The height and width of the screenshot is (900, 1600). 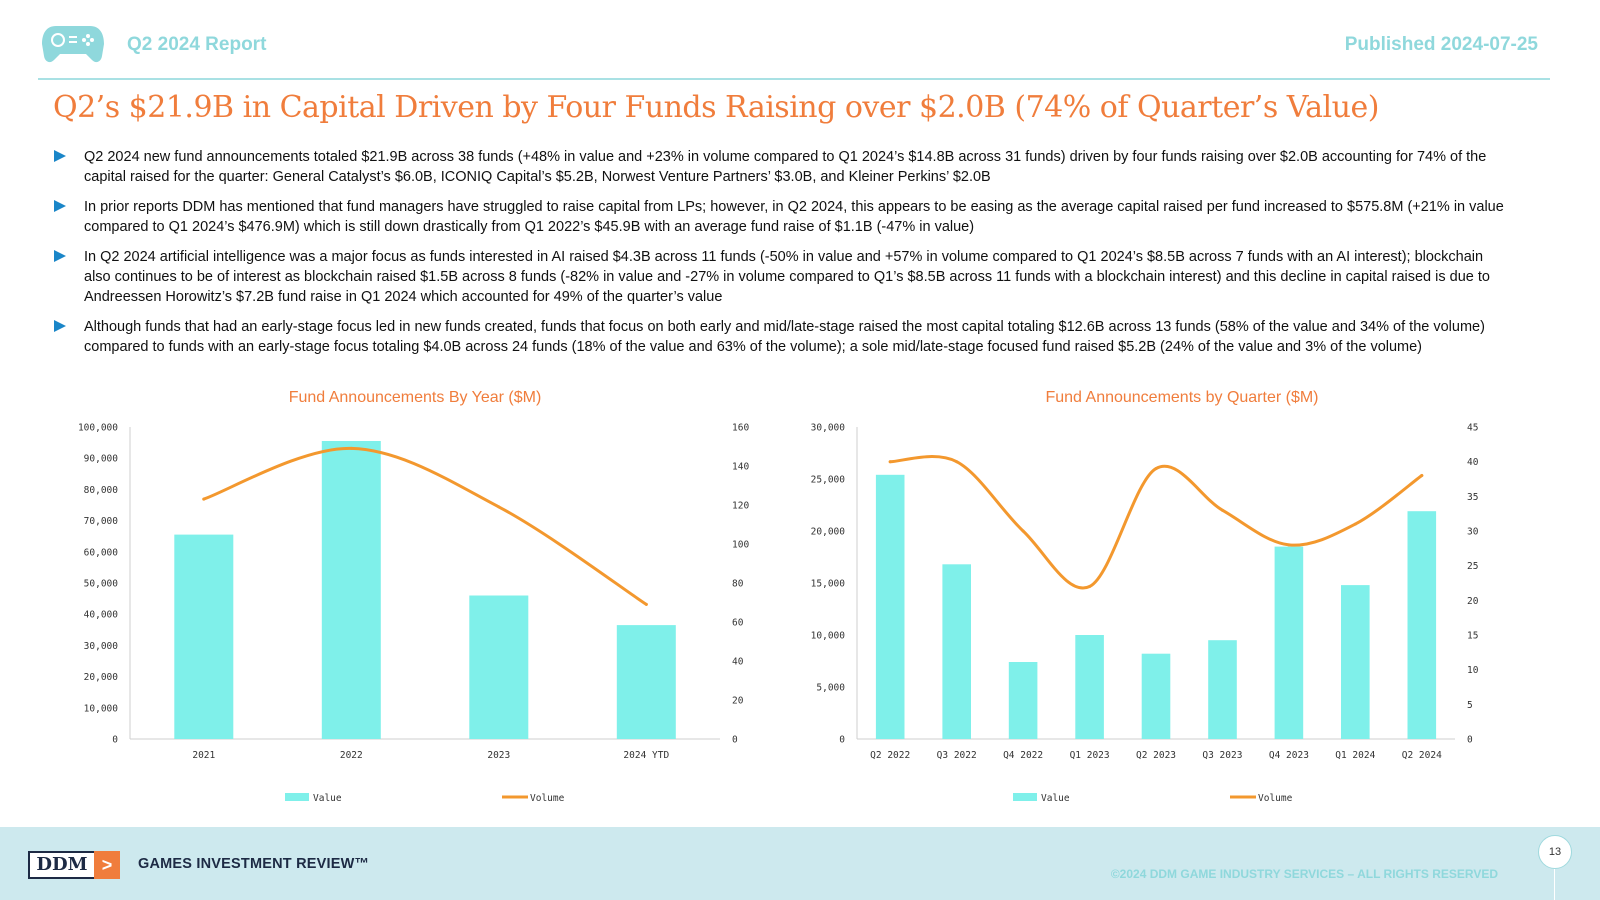 What do you see at coordinates (254, 864) in the screenshot?
I see `footer-brand: GAMES INVESTMENT REVIEW™` at bounding box center [254, 864].